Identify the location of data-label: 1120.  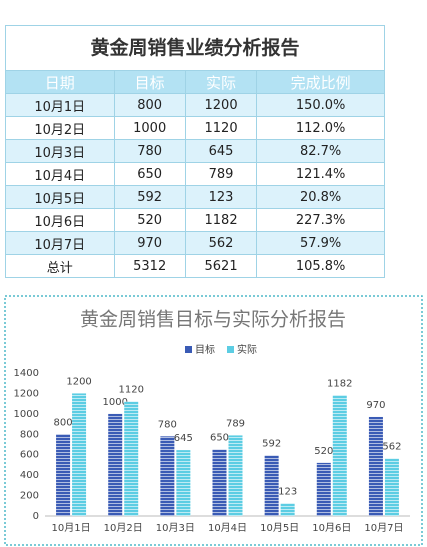
(130, 390).